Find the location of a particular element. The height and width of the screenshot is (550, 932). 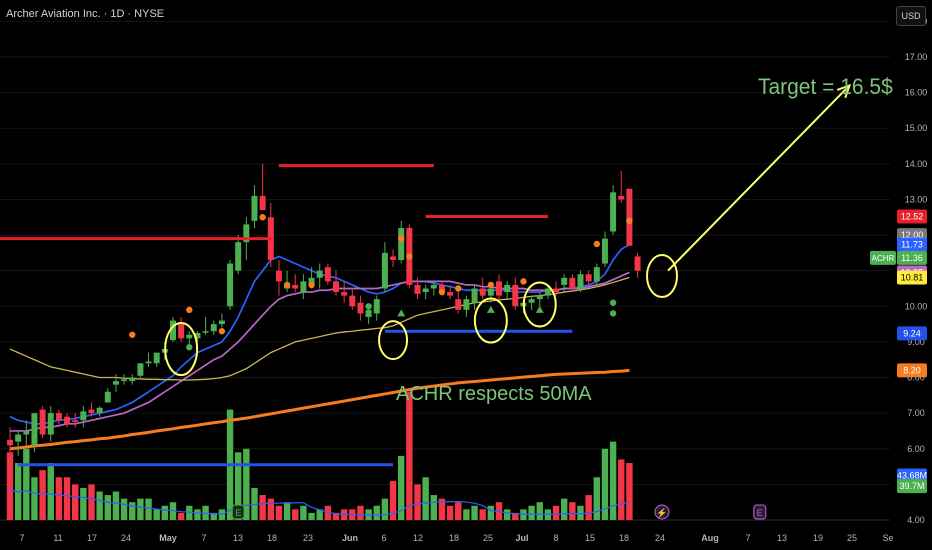

price-label: 39.7M is located at coordinates (911, 486).